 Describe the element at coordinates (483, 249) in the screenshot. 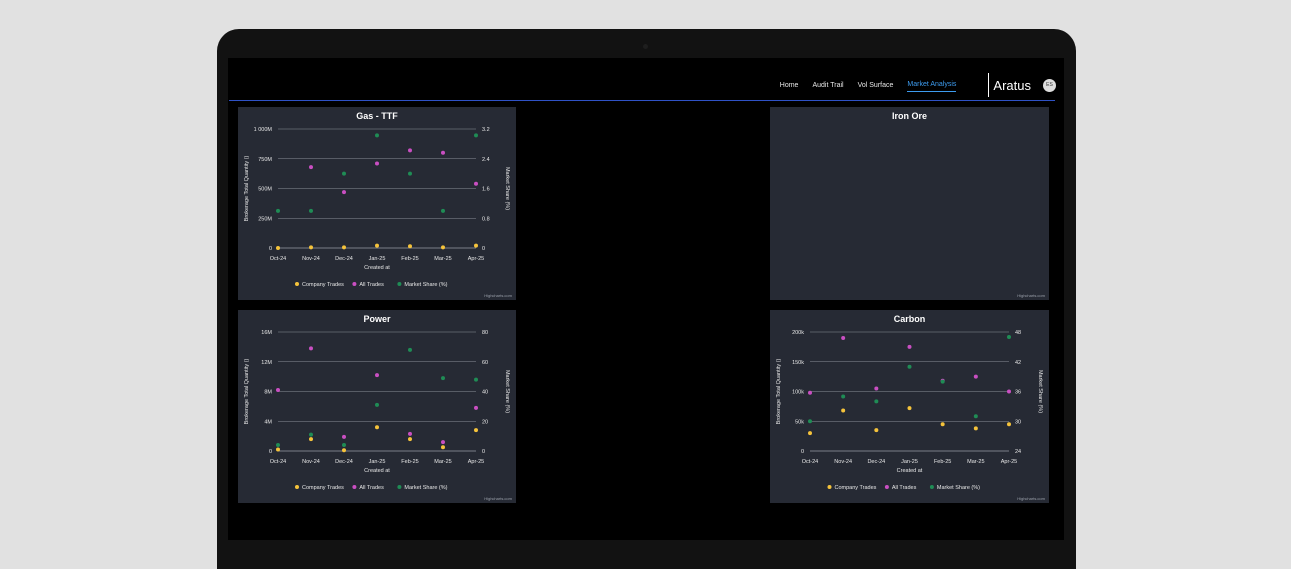

I see `y2-tick-label: 0` at that location.